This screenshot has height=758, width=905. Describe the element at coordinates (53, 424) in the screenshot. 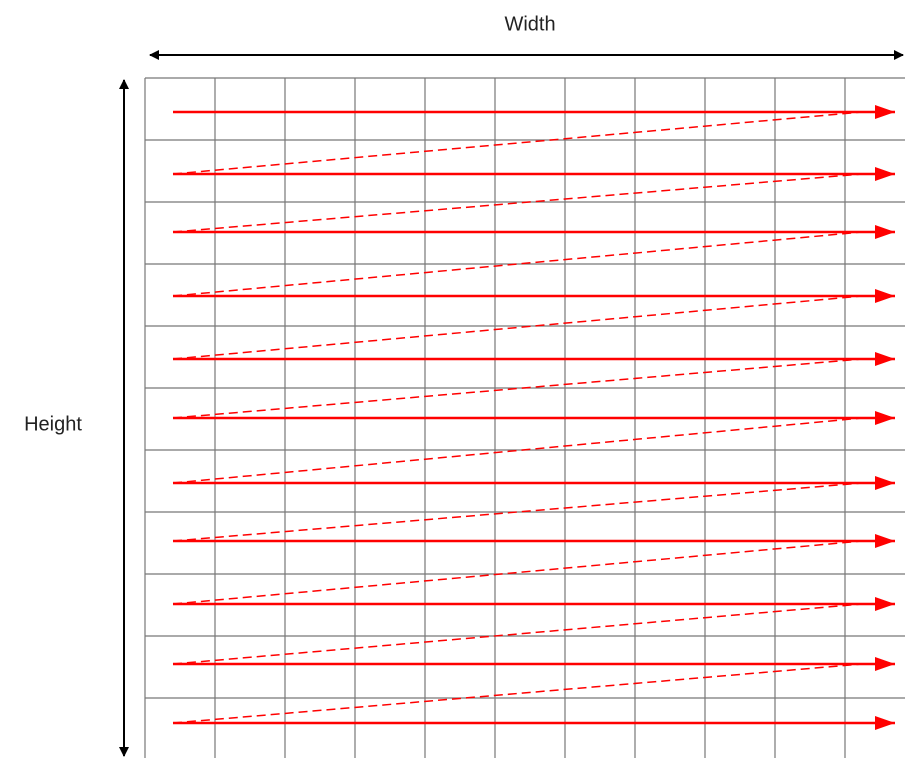

I see `height-label: Height` at that location.